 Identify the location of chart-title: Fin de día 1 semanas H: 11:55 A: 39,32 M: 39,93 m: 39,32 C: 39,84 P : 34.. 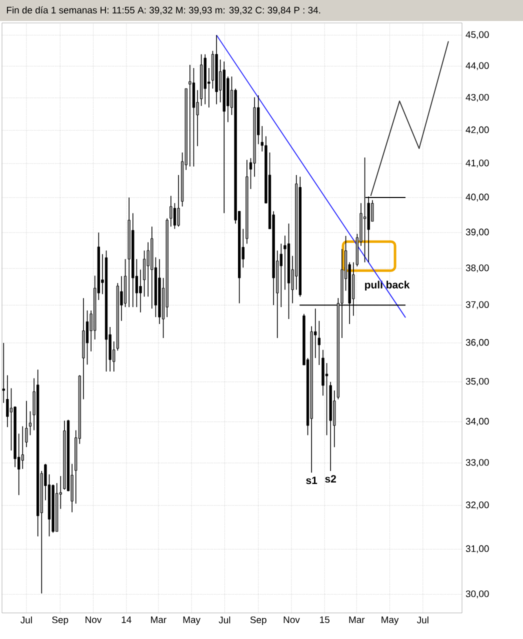
(163, 10).